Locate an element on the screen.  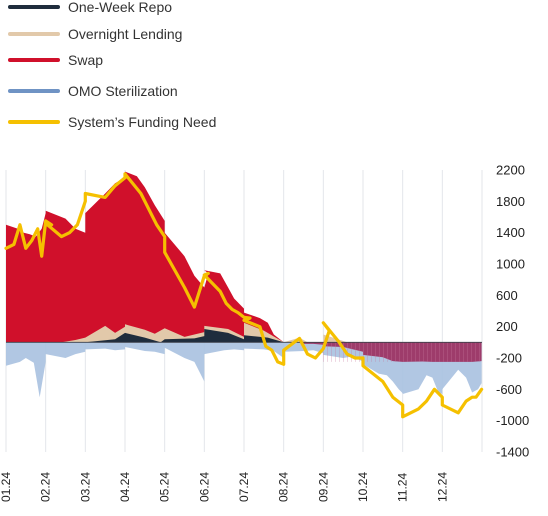
ytick-label: 200 is located at coordinates (507, 326).